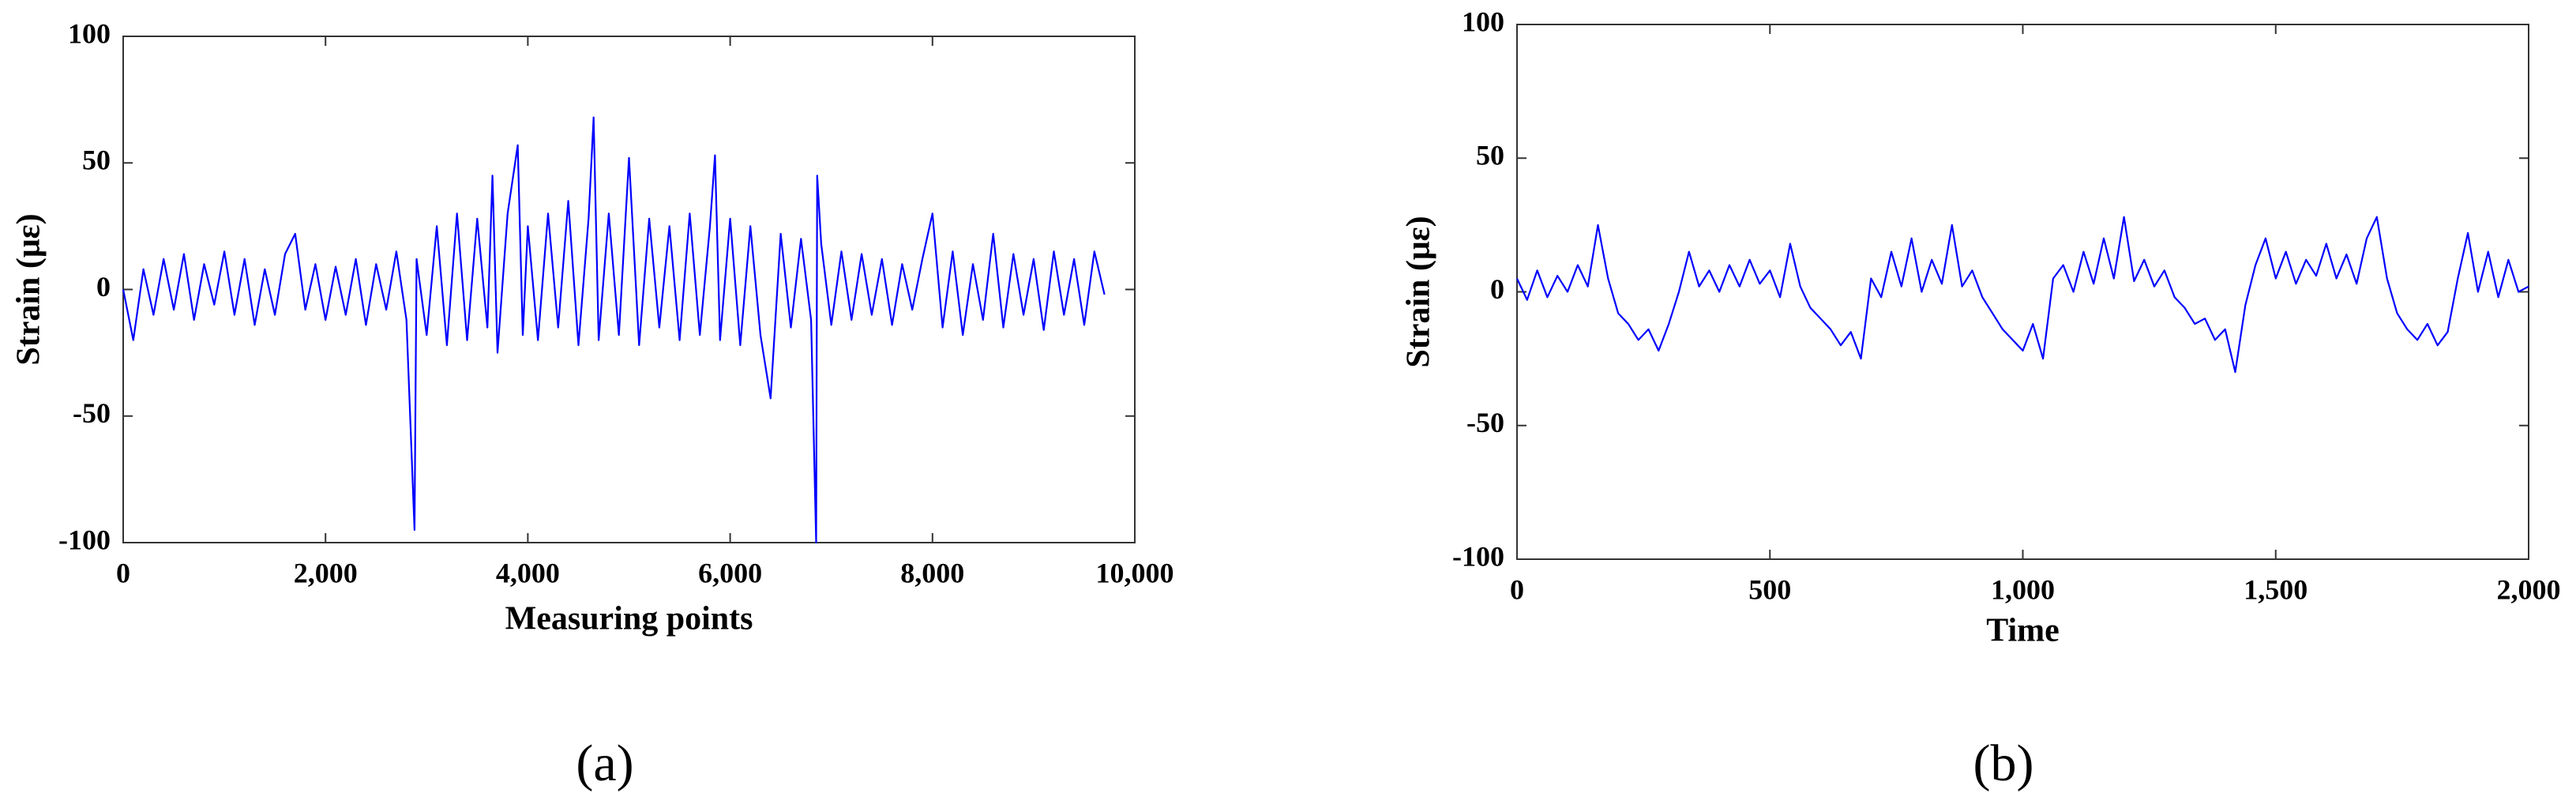 The height and width of the screenshot is (808, 2576). I want to click on x-tick-label: 1,500, so click(2276, 589).